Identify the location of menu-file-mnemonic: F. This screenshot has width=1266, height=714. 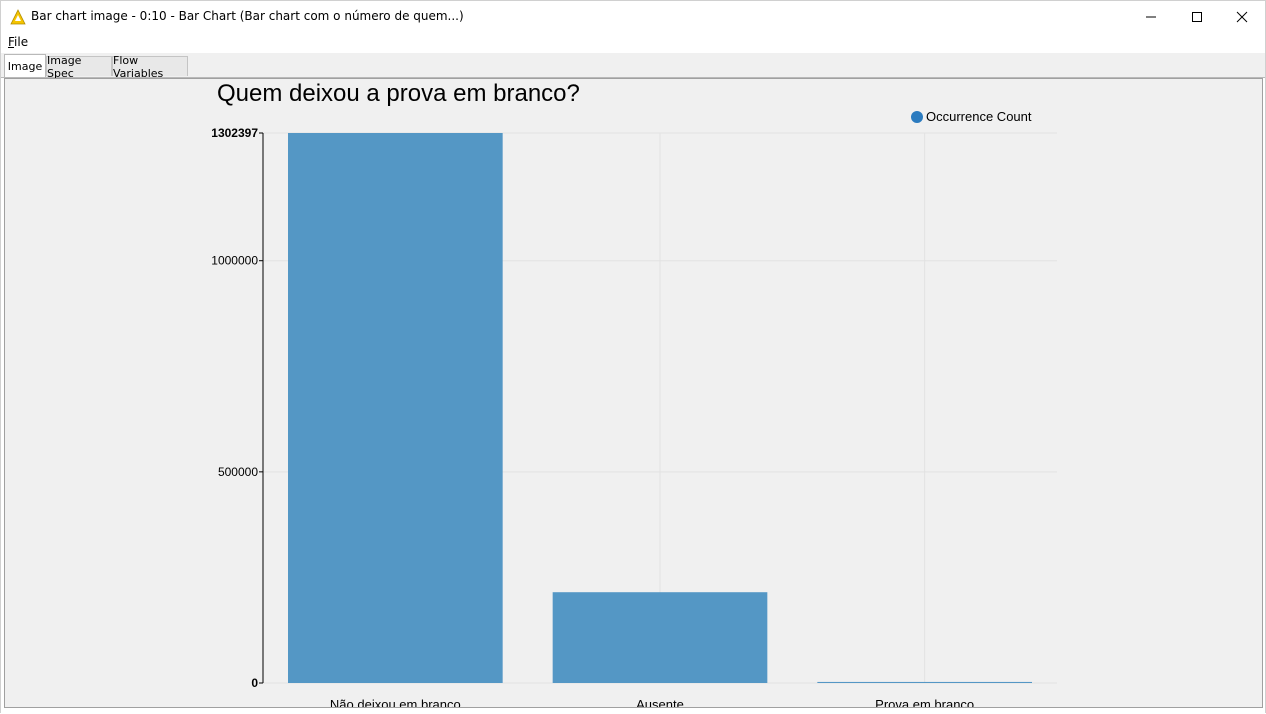
(11, 42).